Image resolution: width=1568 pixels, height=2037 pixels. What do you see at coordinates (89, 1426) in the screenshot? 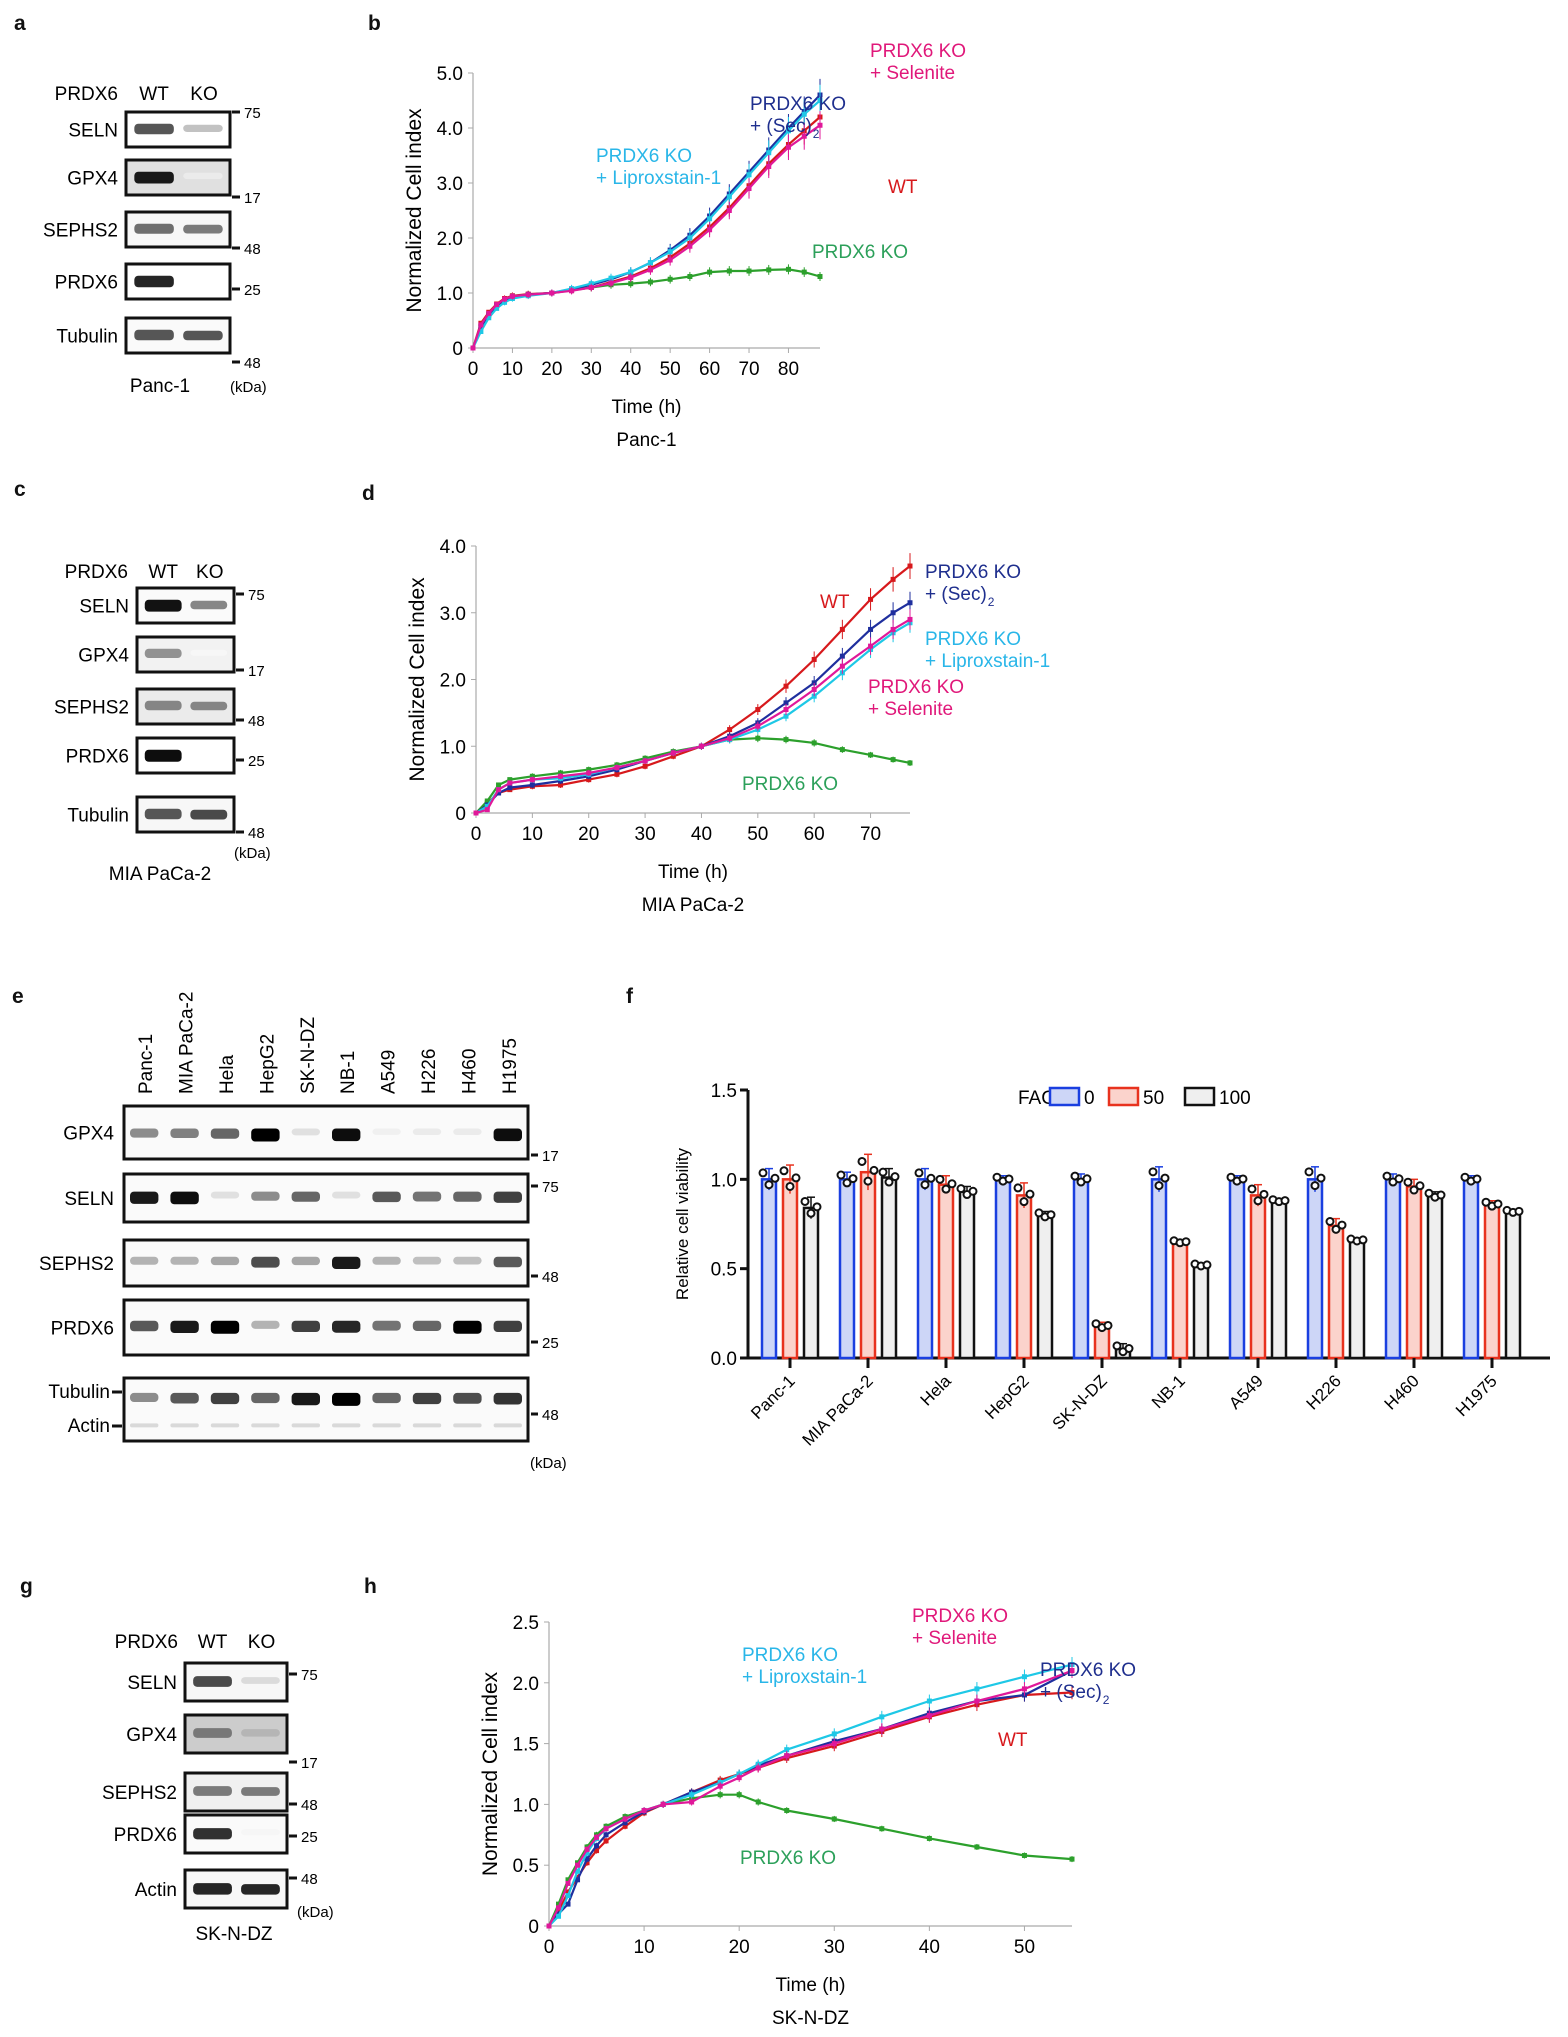
I see `protein-label: Actin` at bounding box center [89, 1426].